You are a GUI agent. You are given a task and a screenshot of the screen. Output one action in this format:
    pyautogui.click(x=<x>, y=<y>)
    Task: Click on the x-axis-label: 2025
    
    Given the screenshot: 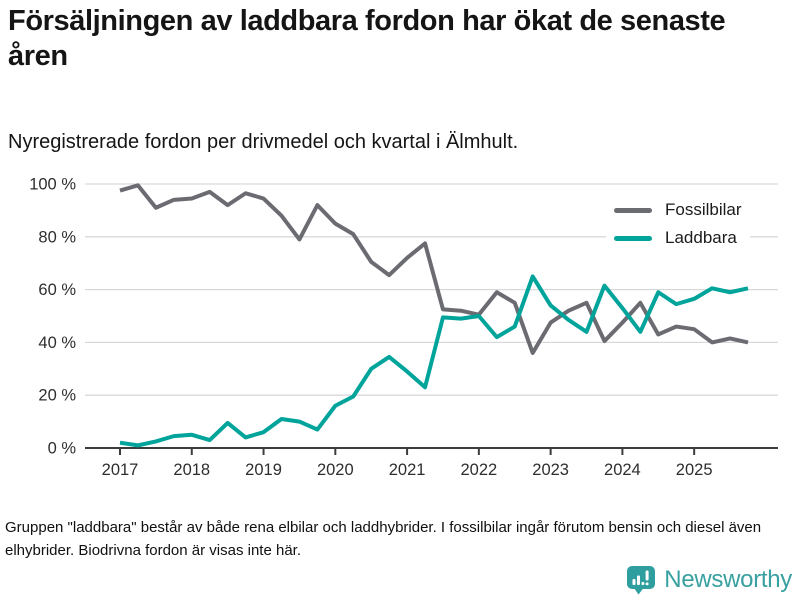 What is the action you would take?
    pyautogui.click(x=694, y=470)
    